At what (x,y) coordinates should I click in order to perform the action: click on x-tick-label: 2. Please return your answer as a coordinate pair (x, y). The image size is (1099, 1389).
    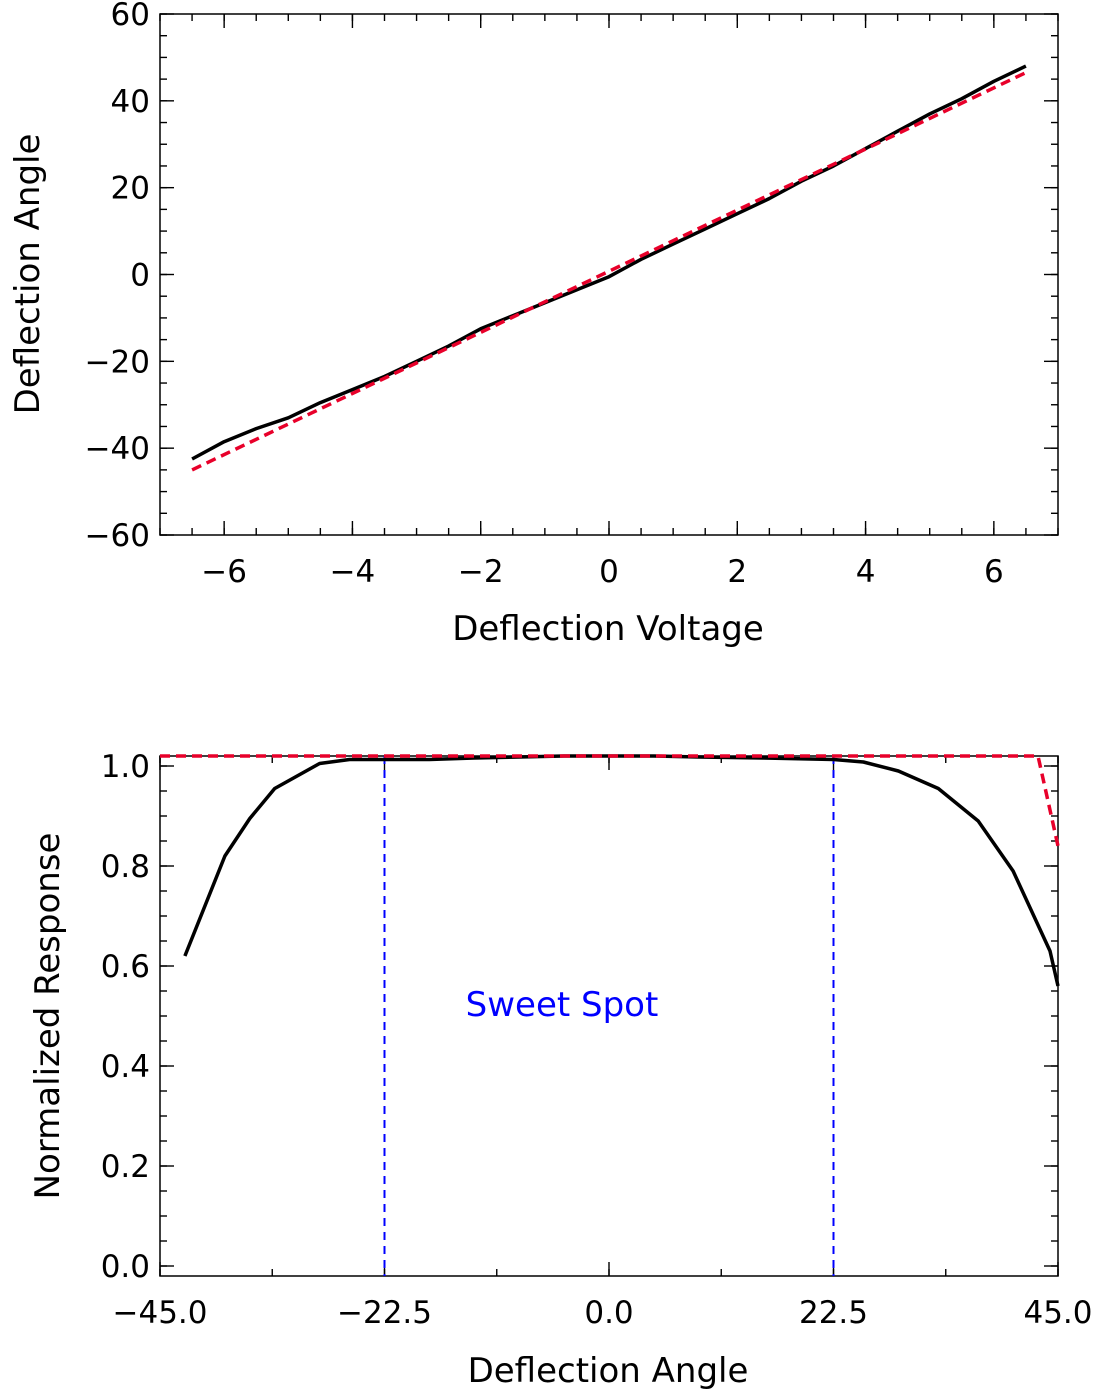
    Looking at the image, I should click on (737, 572).